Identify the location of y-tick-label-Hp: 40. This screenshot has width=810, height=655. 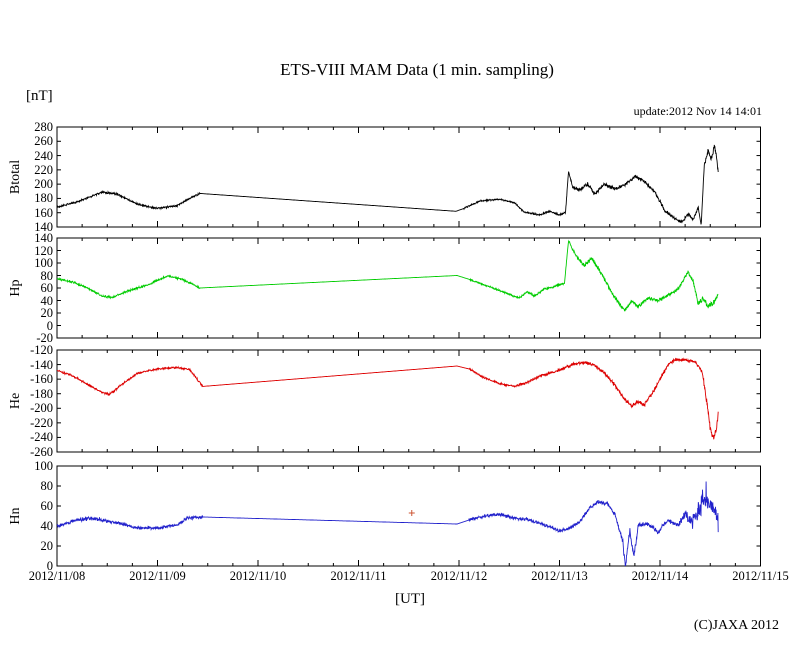
(47, 300).